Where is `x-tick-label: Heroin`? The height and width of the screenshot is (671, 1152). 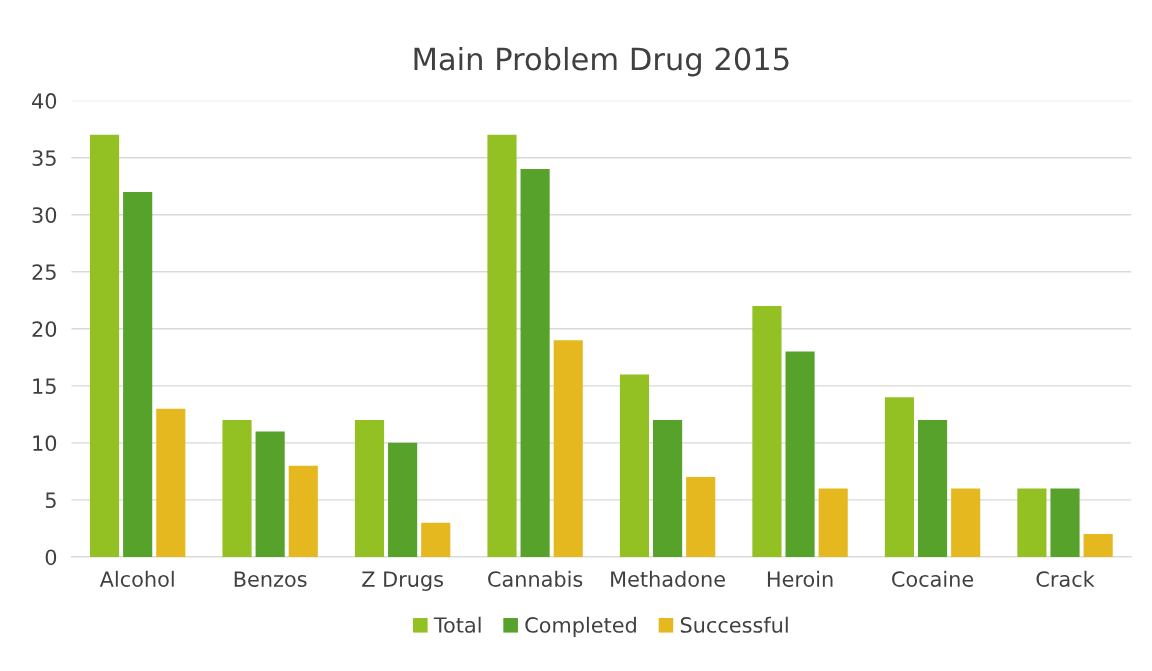
x-tick-label: Heroin is located at coordinates (800, 578).